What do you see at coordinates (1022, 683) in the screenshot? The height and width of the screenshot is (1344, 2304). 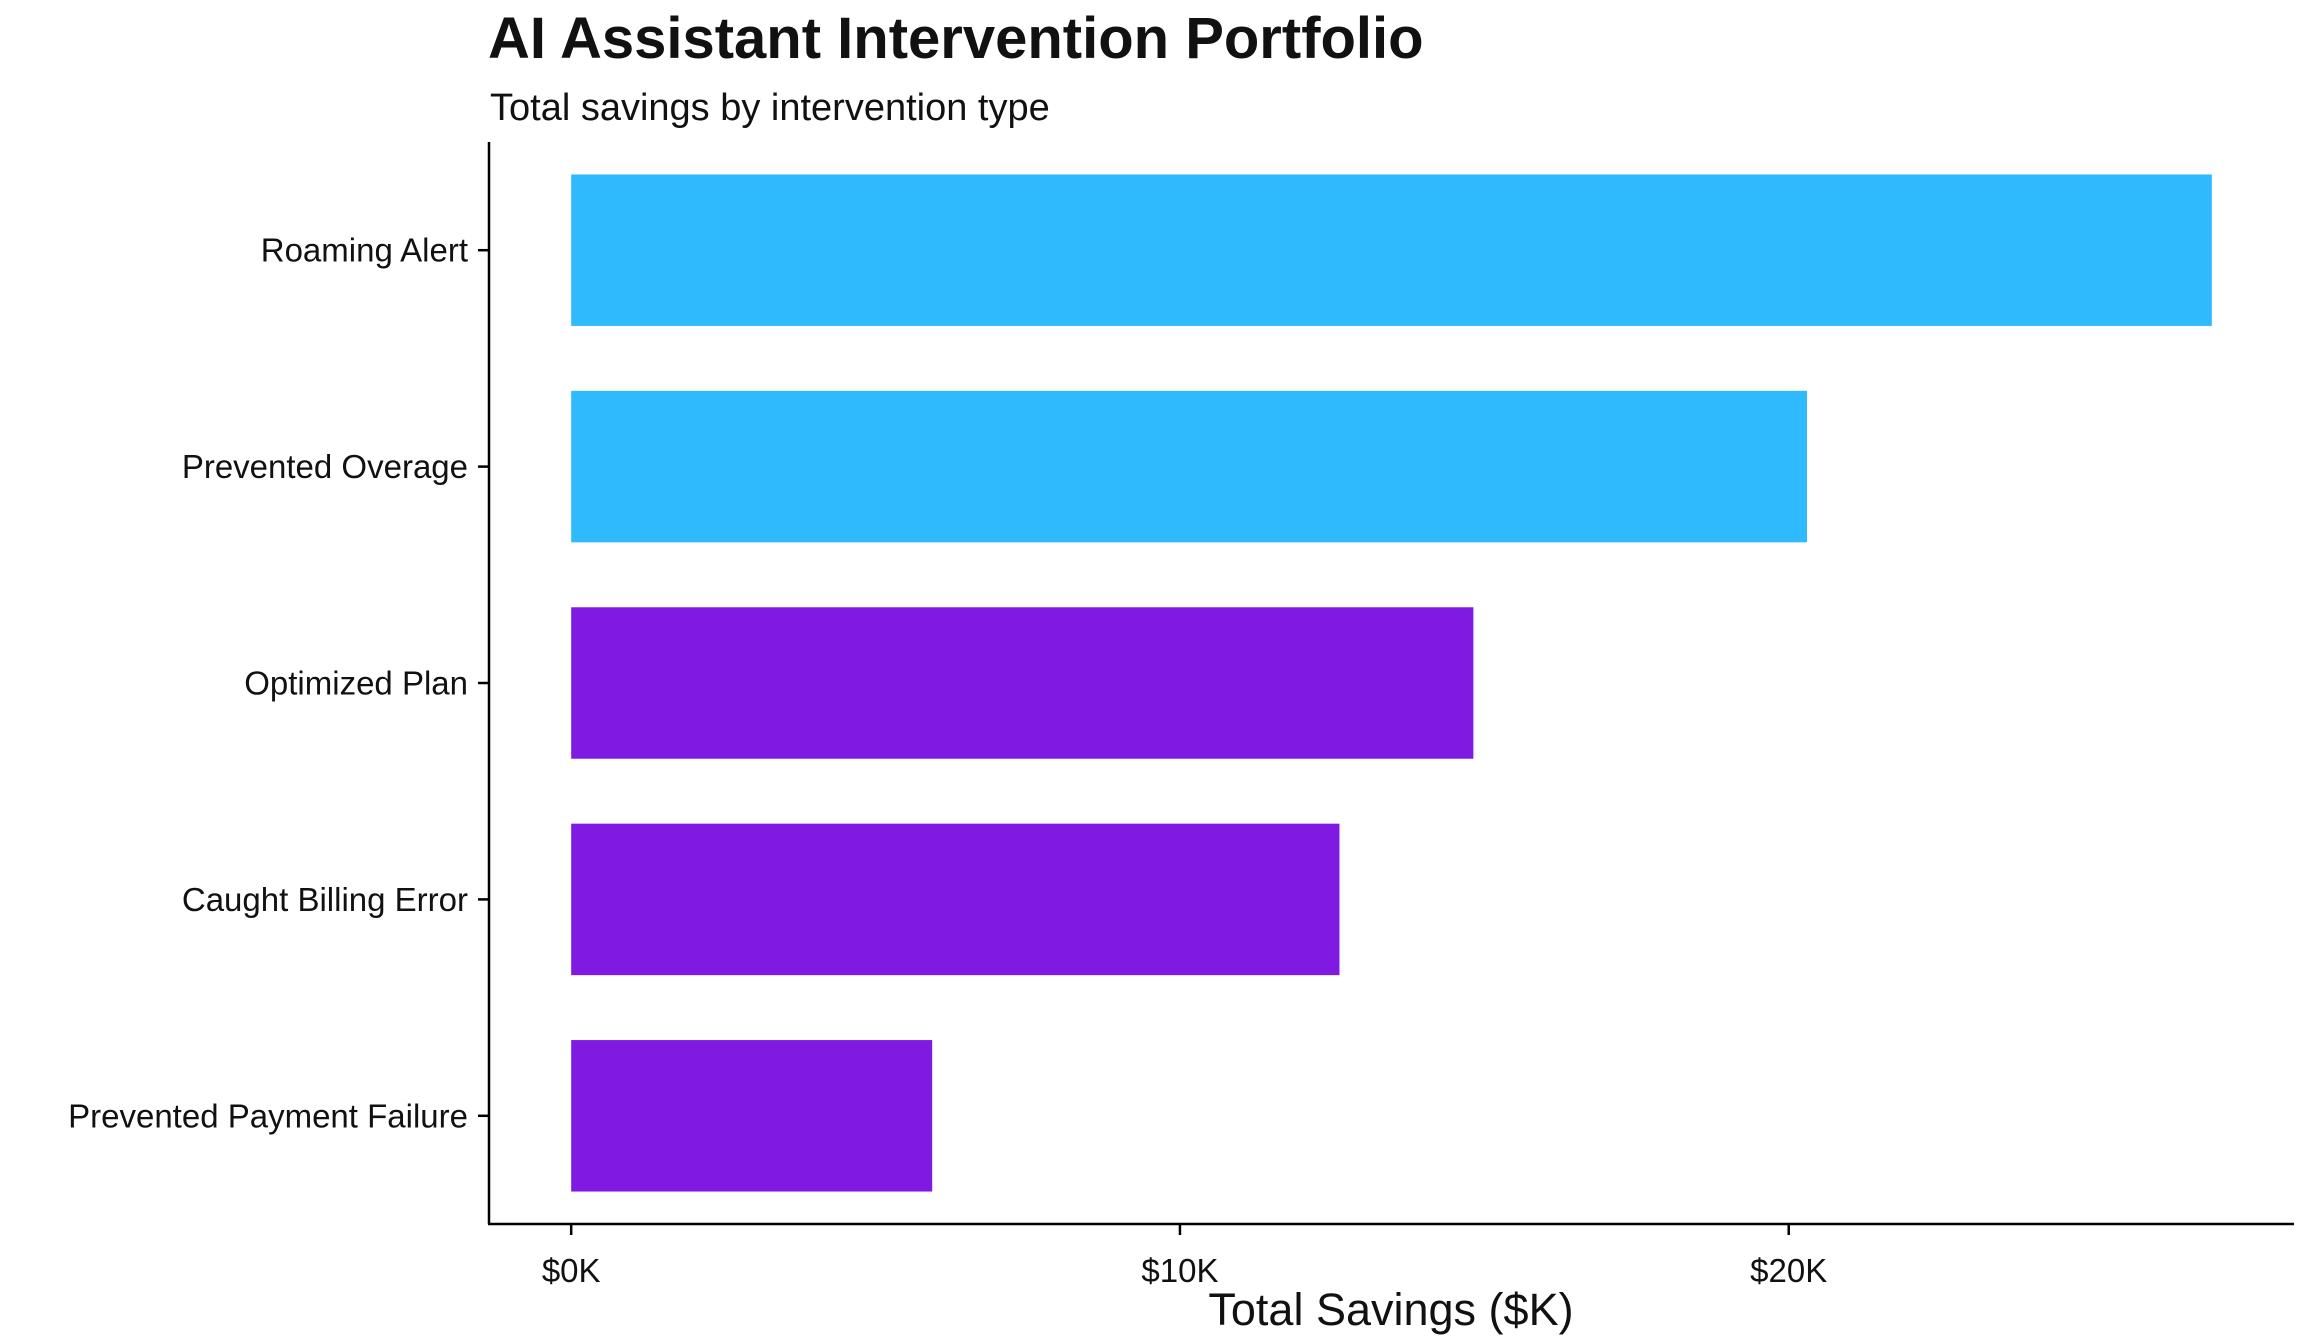 I see `bar-optimized-plan` at bounding box center [1022, 683].